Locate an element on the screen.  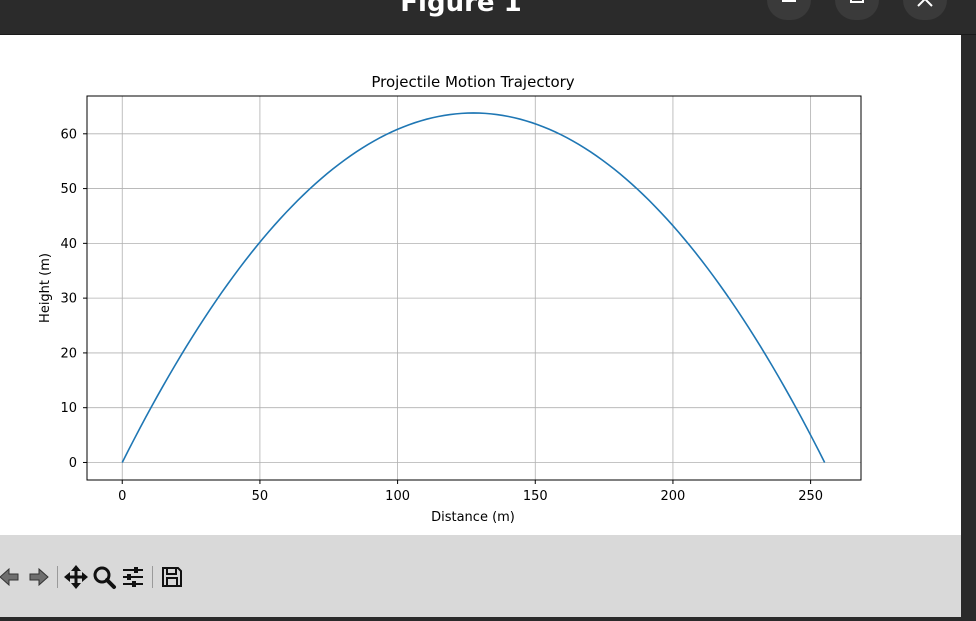
y-axis-label: Height (m) is located at coordinates (45, 288).